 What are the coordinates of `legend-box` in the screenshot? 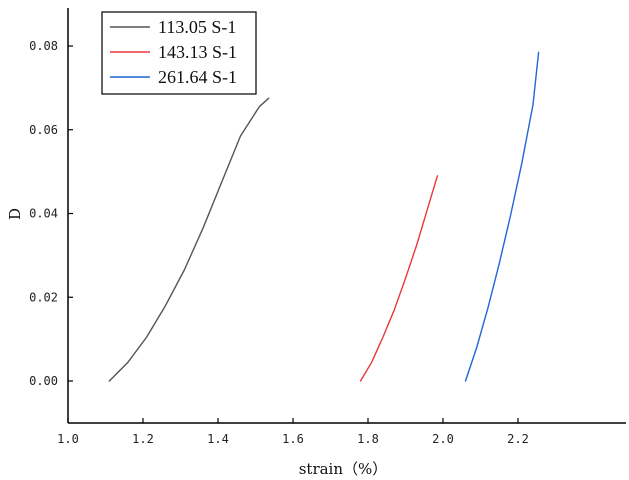 It's located at (179, 53).